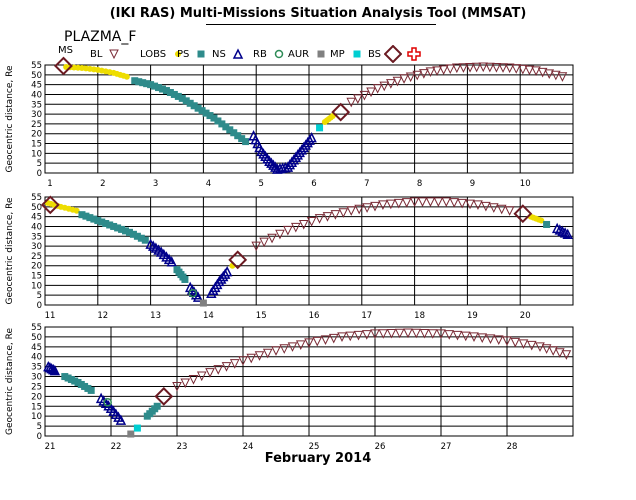  What do you see at coordinates (65, 50) in the screenshot?
I see `legend-item-ms: MS` at bounding box center [65, 50].